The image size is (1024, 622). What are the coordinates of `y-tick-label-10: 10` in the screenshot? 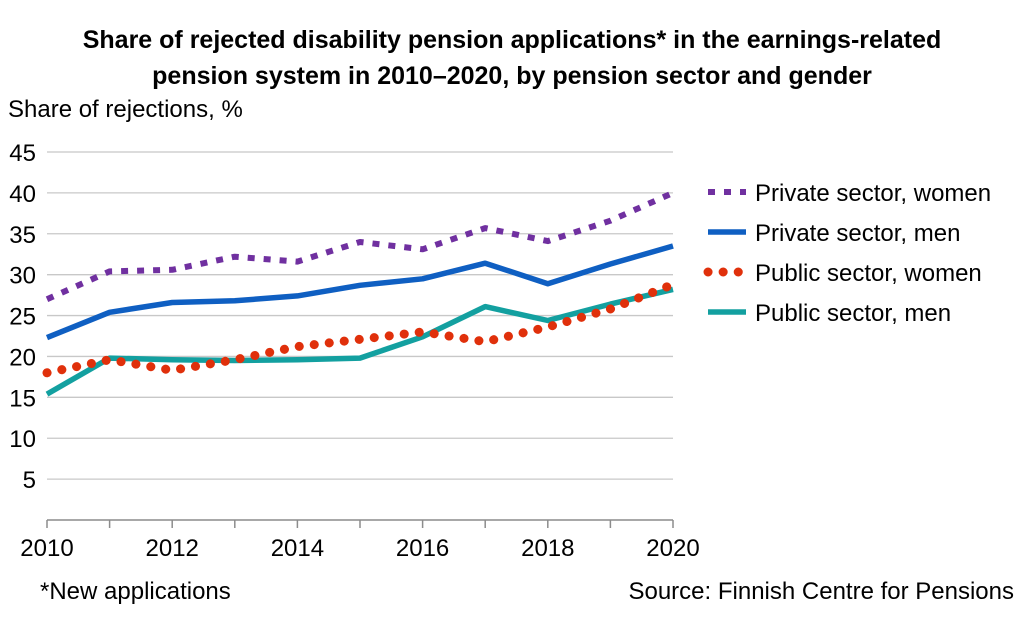 It's located at (22, 439).